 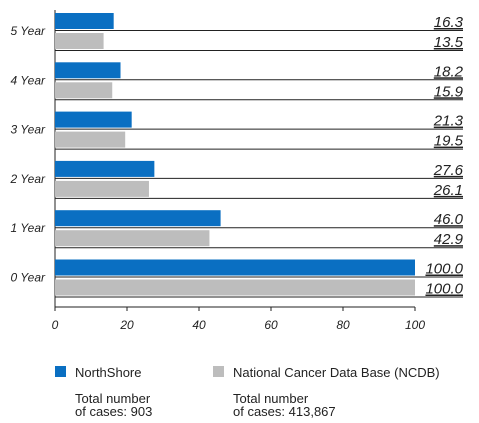 I want to click on category-label: 3 Year, so click(x=28, y=130).